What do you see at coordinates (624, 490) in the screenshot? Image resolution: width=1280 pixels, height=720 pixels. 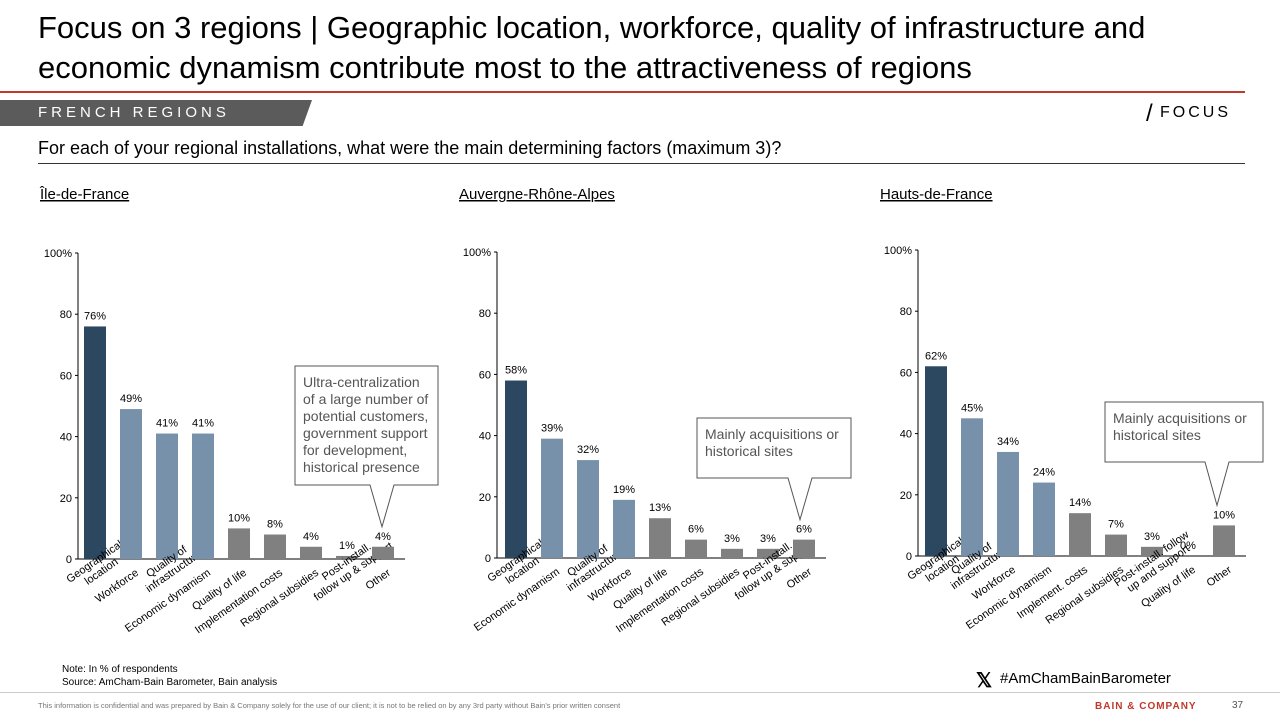 I see `value-label: 19%` at bounding box center [624, 490].